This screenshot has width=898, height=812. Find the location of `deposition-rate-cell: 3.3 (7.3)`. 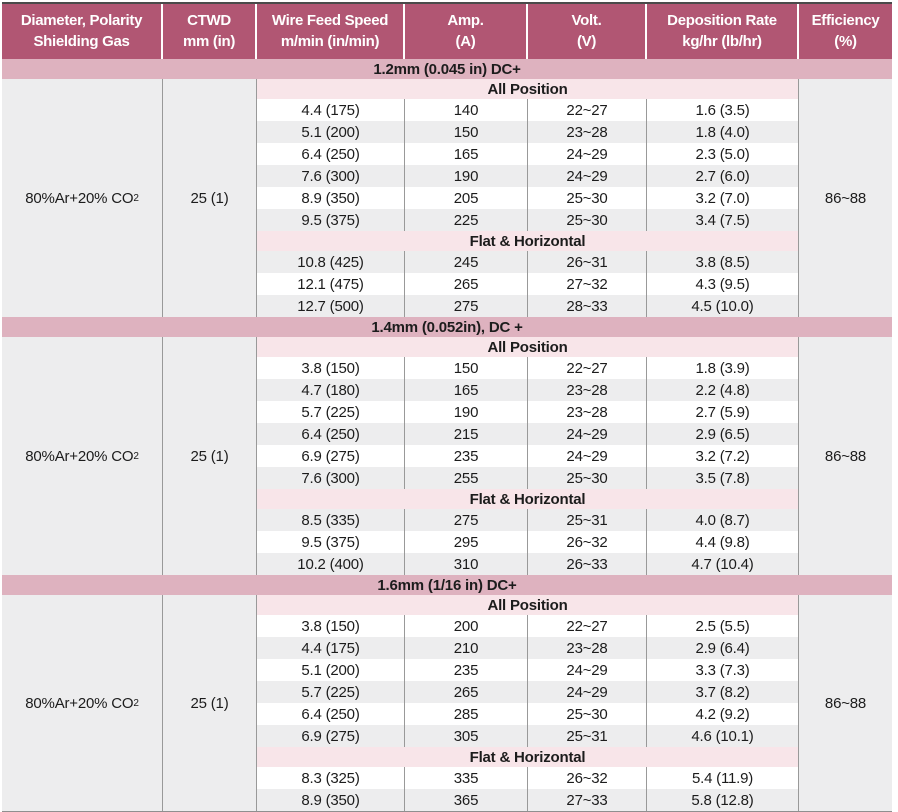

deposition-rate-cell: 3.3 (7.3) is located at coordinates (722, 670).